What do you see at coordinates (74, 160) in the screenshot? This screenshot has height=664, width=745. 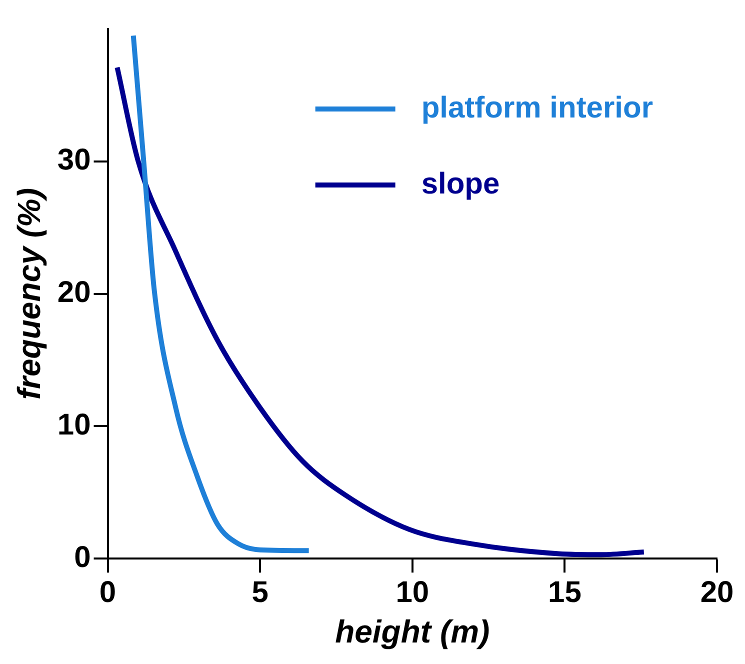 I see `y-tick-label: 30` at bounding box center [74, 160].